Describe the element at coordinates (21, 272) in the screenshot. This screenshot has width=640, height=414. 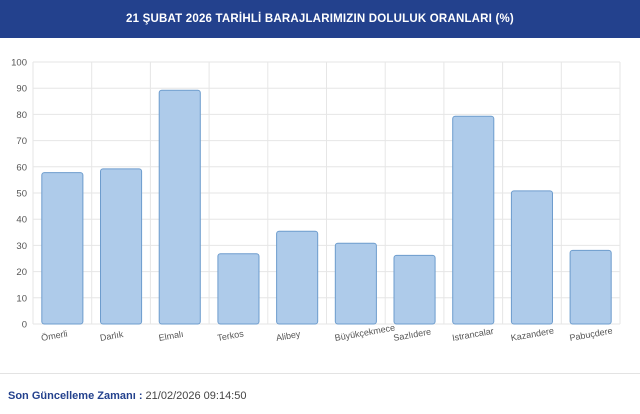
I see `y-tick-label: 20` at that location.